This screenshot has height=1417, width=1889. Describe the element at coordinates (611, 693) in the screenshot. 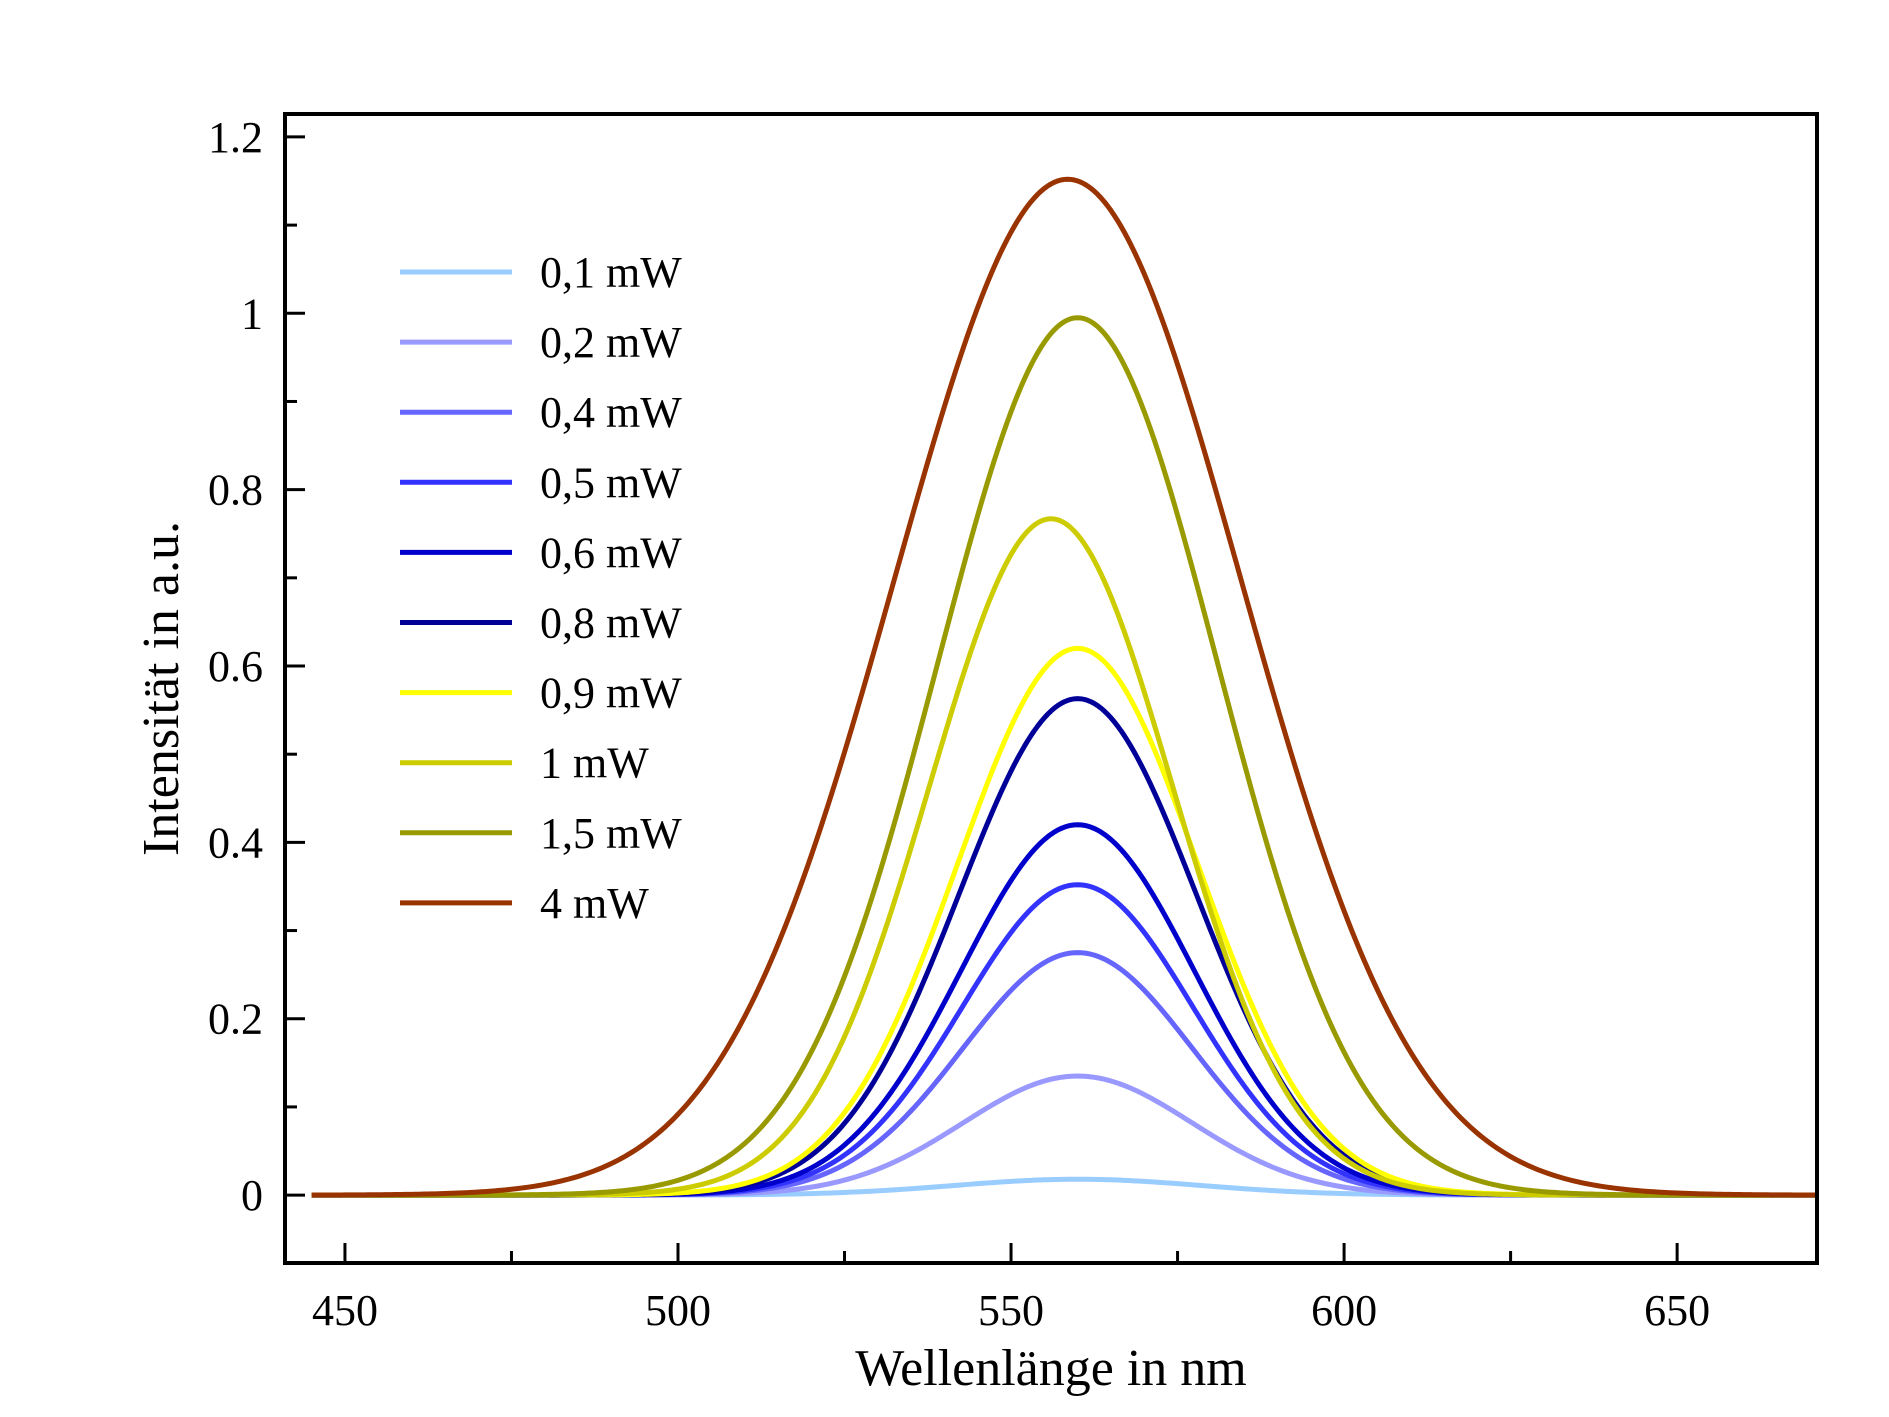

I see `legend-label-6: 0,9 mW` at that location.